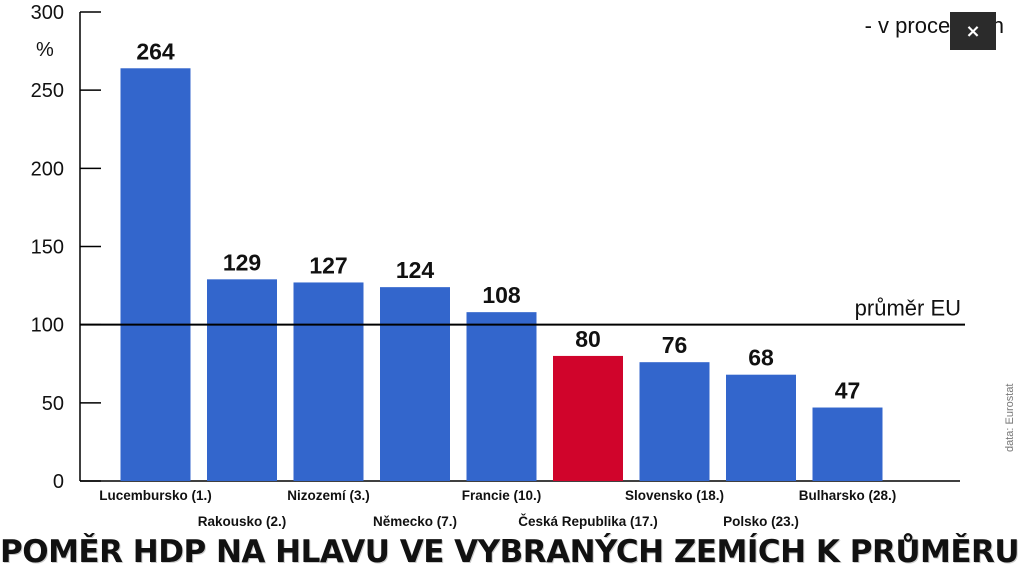 The height and width of the screenshot is (576, 1024). I want to click on value-label: 80, so click(588, 339).